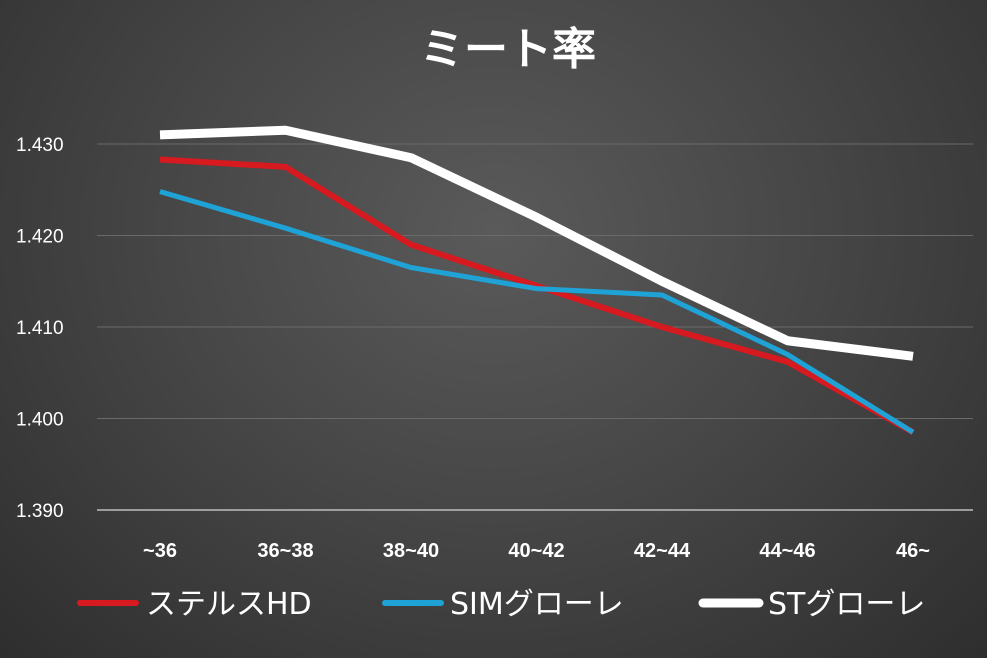 This screenshot has width=987, height=658. I want to click on x-tick-label: 46~, so click(913, 551).